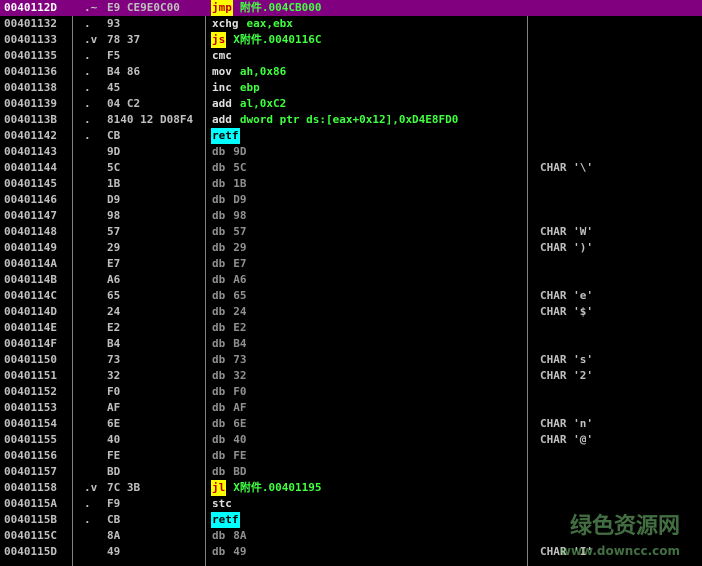 Image resolution: width=702 pixels, height=566 pixels. Describe the element at coordinates (351, 456) in the screenshot. I see `code-row: 00401156 FE db FE` at that location.